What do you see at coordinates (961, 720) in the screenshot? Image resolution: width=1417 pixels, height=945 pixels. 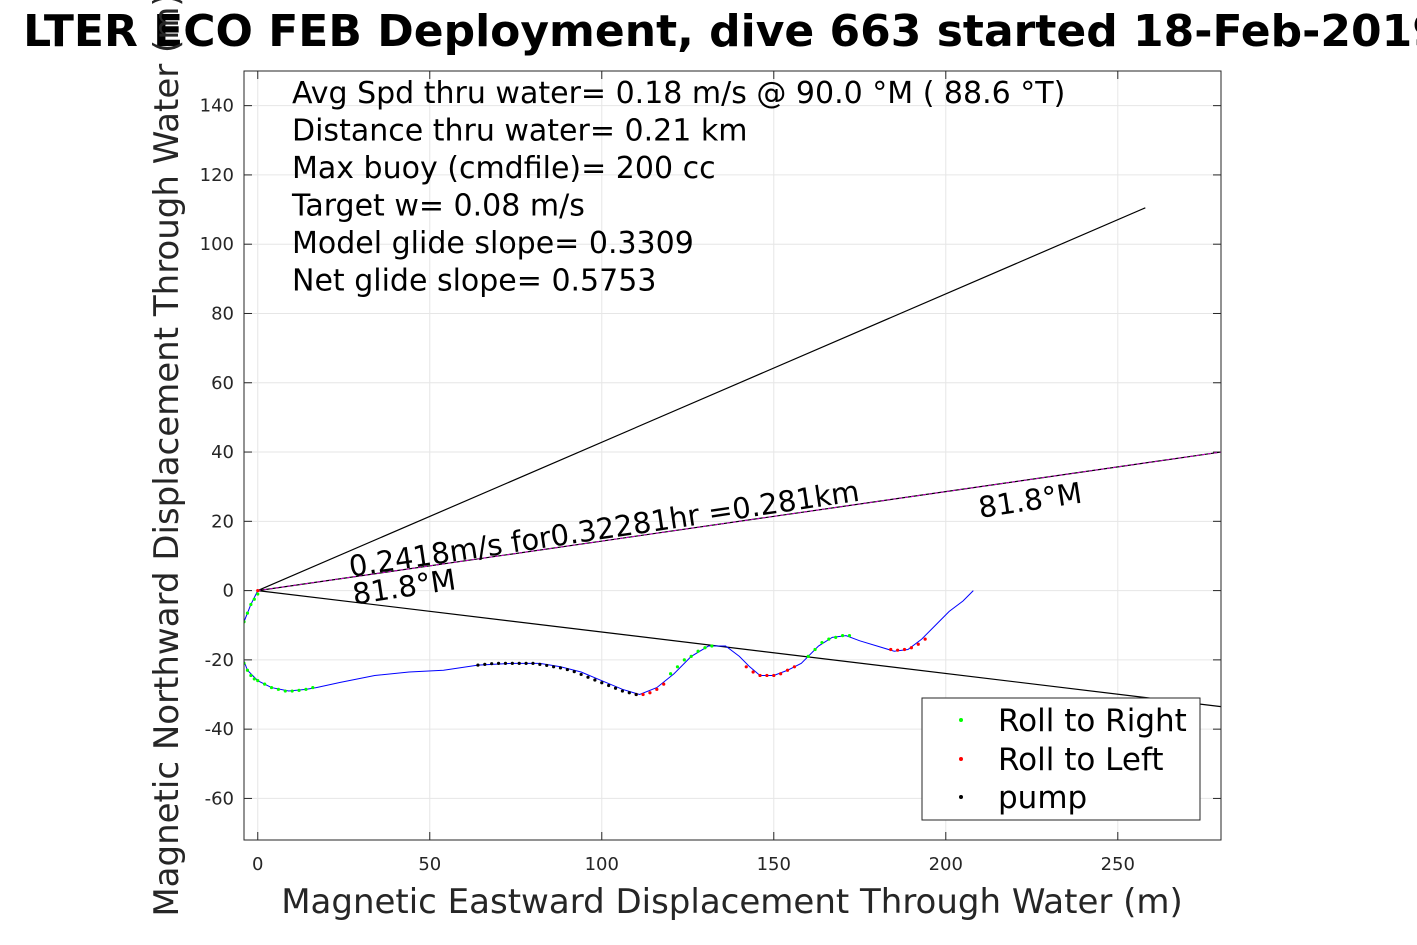 I see `legend-marker-roll-right` at bounding box center [961, 720].